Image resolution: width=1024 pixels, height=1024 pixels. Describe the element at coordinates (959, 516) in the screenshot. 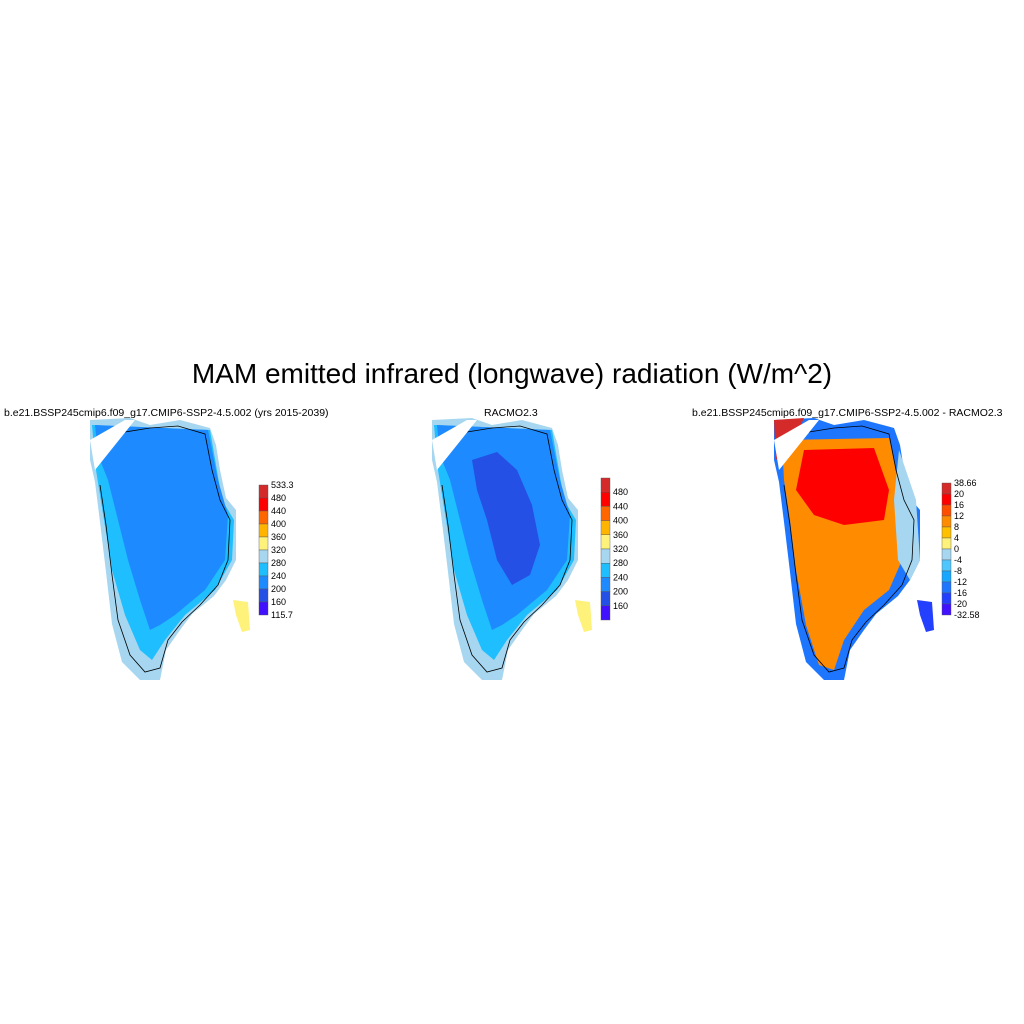

I see `colorbar-tick-label: 12` at that location.